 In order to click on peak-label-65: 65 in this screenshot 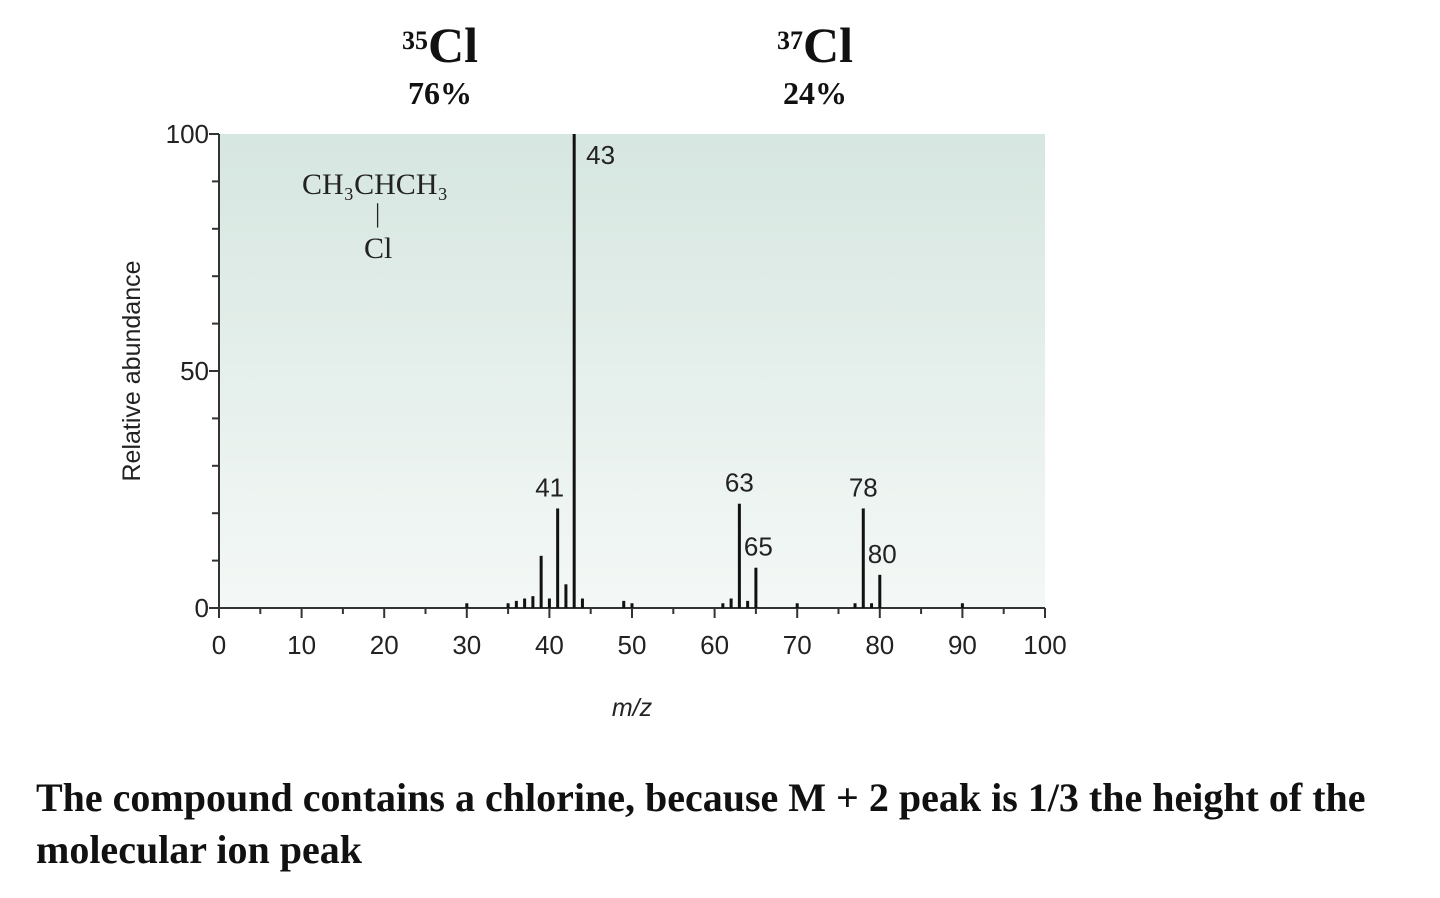, I will do `click(758, 547)`.